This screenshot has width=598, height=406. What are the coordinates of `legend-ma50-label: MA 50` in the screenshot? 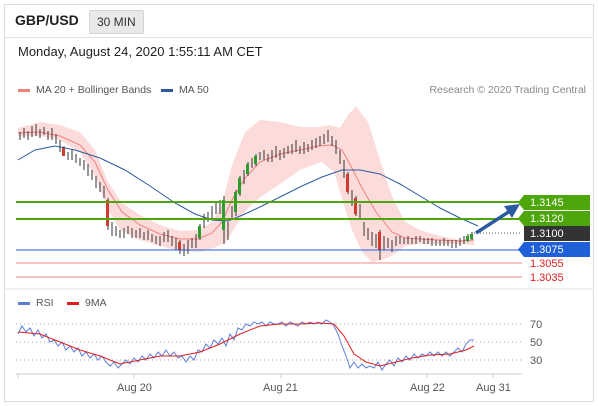 It's located at (194, 90).